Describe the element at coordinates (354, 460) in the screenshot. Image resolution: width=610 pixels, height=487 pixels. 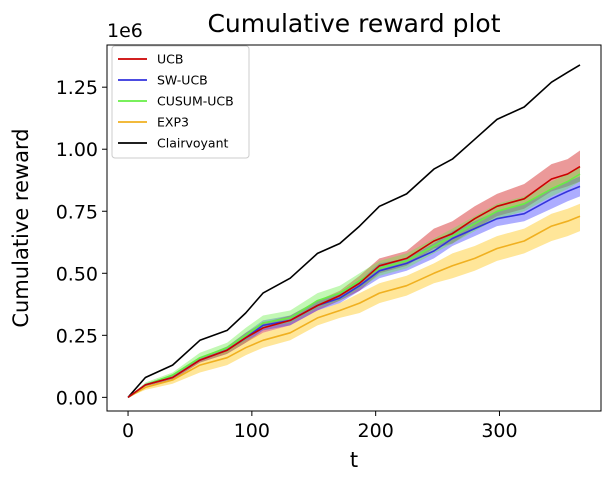
I see `x-axis-label: t` at that location.